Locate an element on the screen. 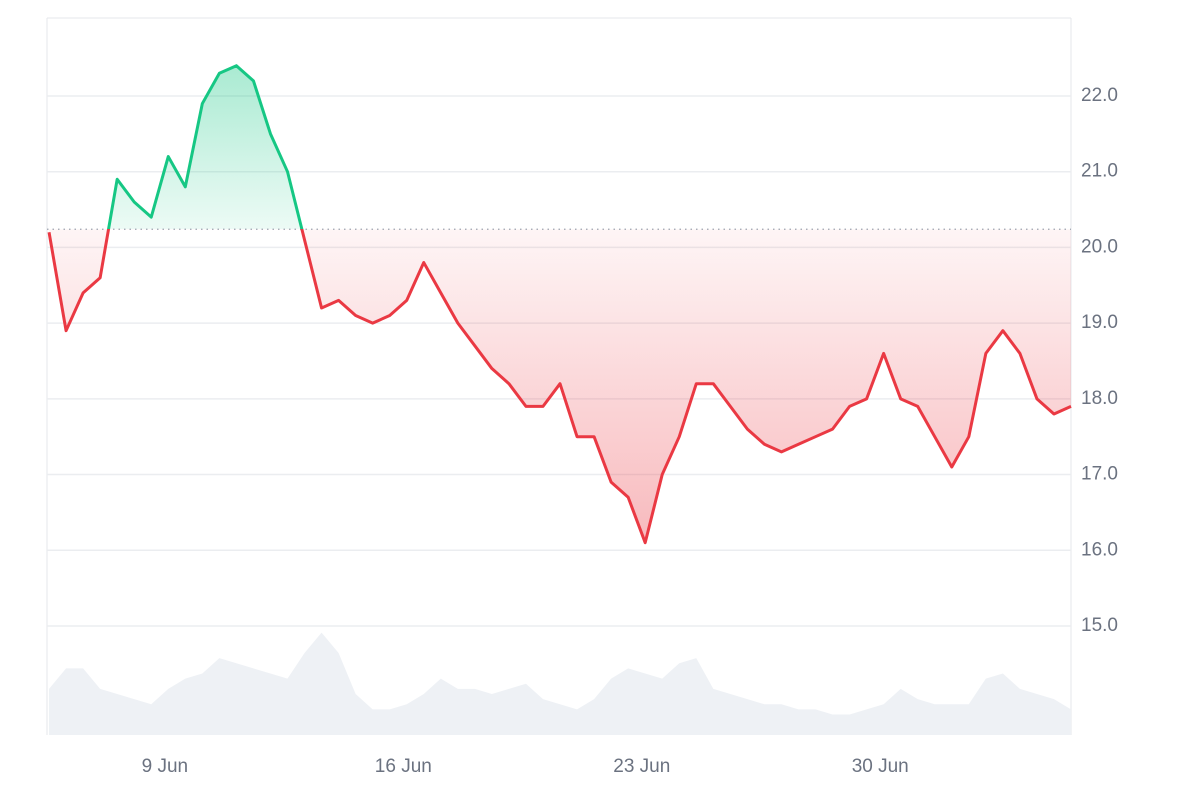  x-tick-label: 16 Jun is located at coordinates (403, 766).